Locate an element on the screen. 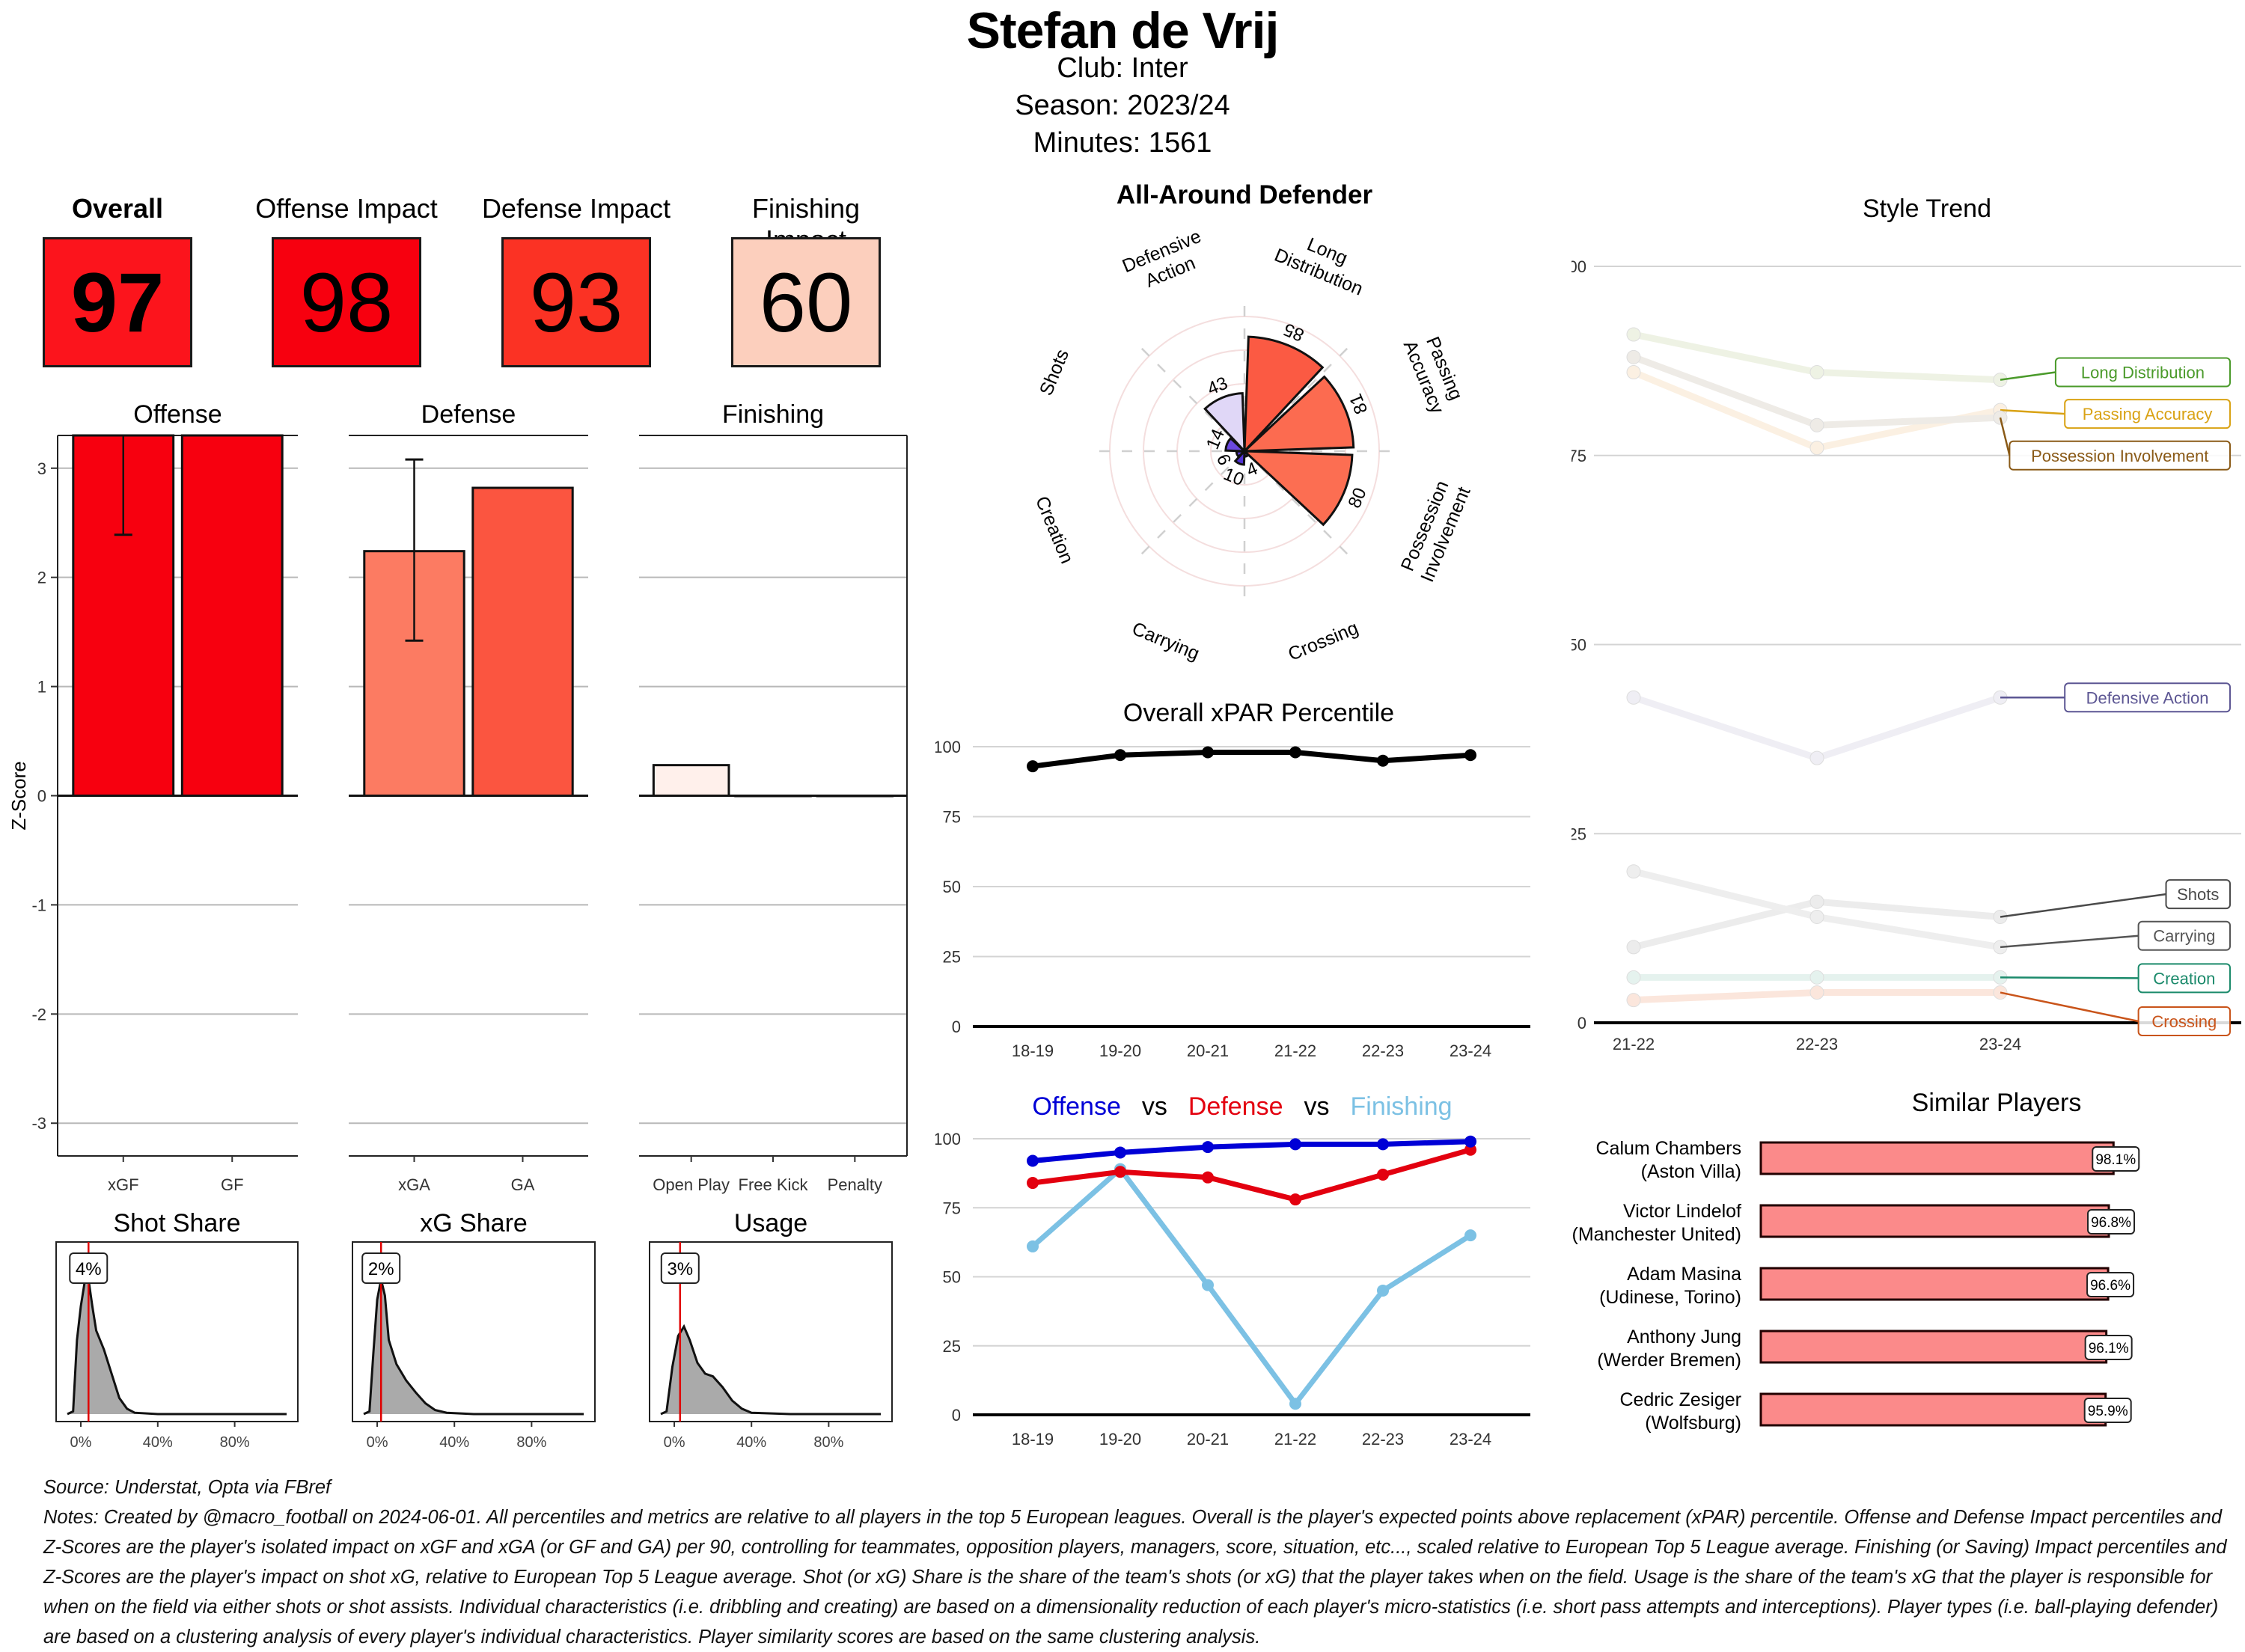  radar-segment-shots is located at coordinates (1235, 444).